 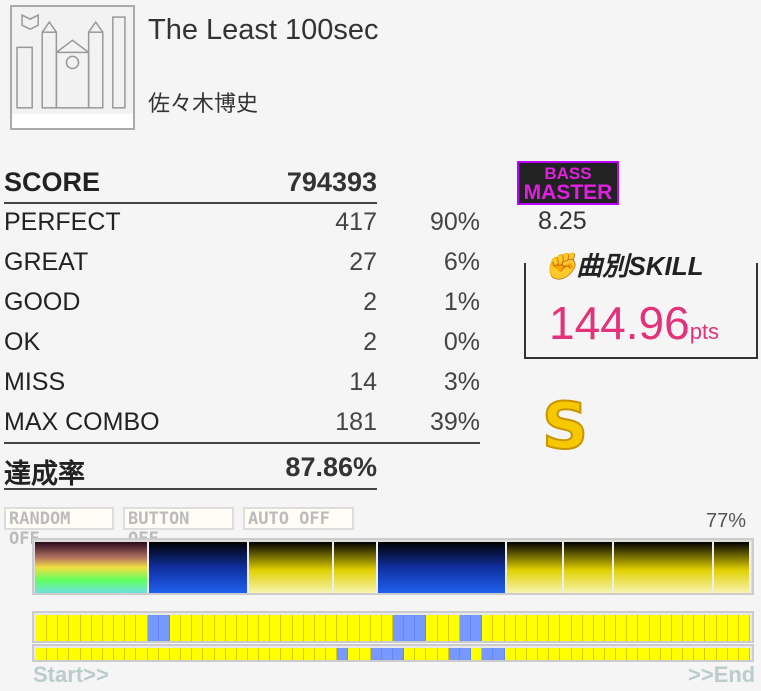 What do you see at coordinates (562, 221) in the screenshot?
I see `difficulty-level: 8.25` at bounding box center [562, 221].